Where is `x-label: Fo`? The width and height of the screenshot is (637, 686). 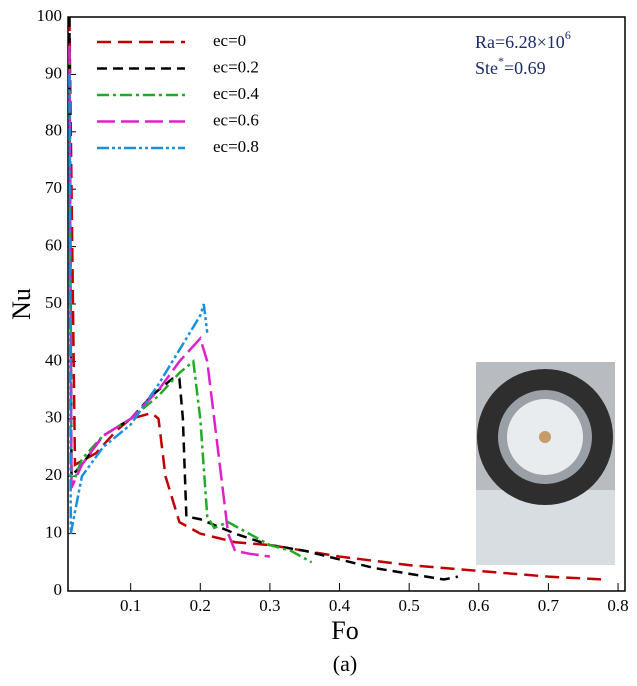 x-label: Fo is located at coordinates (344, 630).